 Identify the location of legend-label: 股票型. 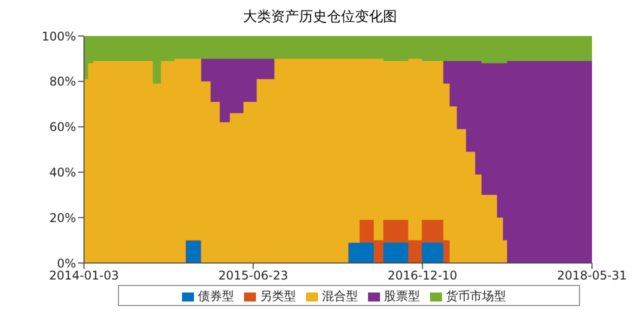
(402, 296).